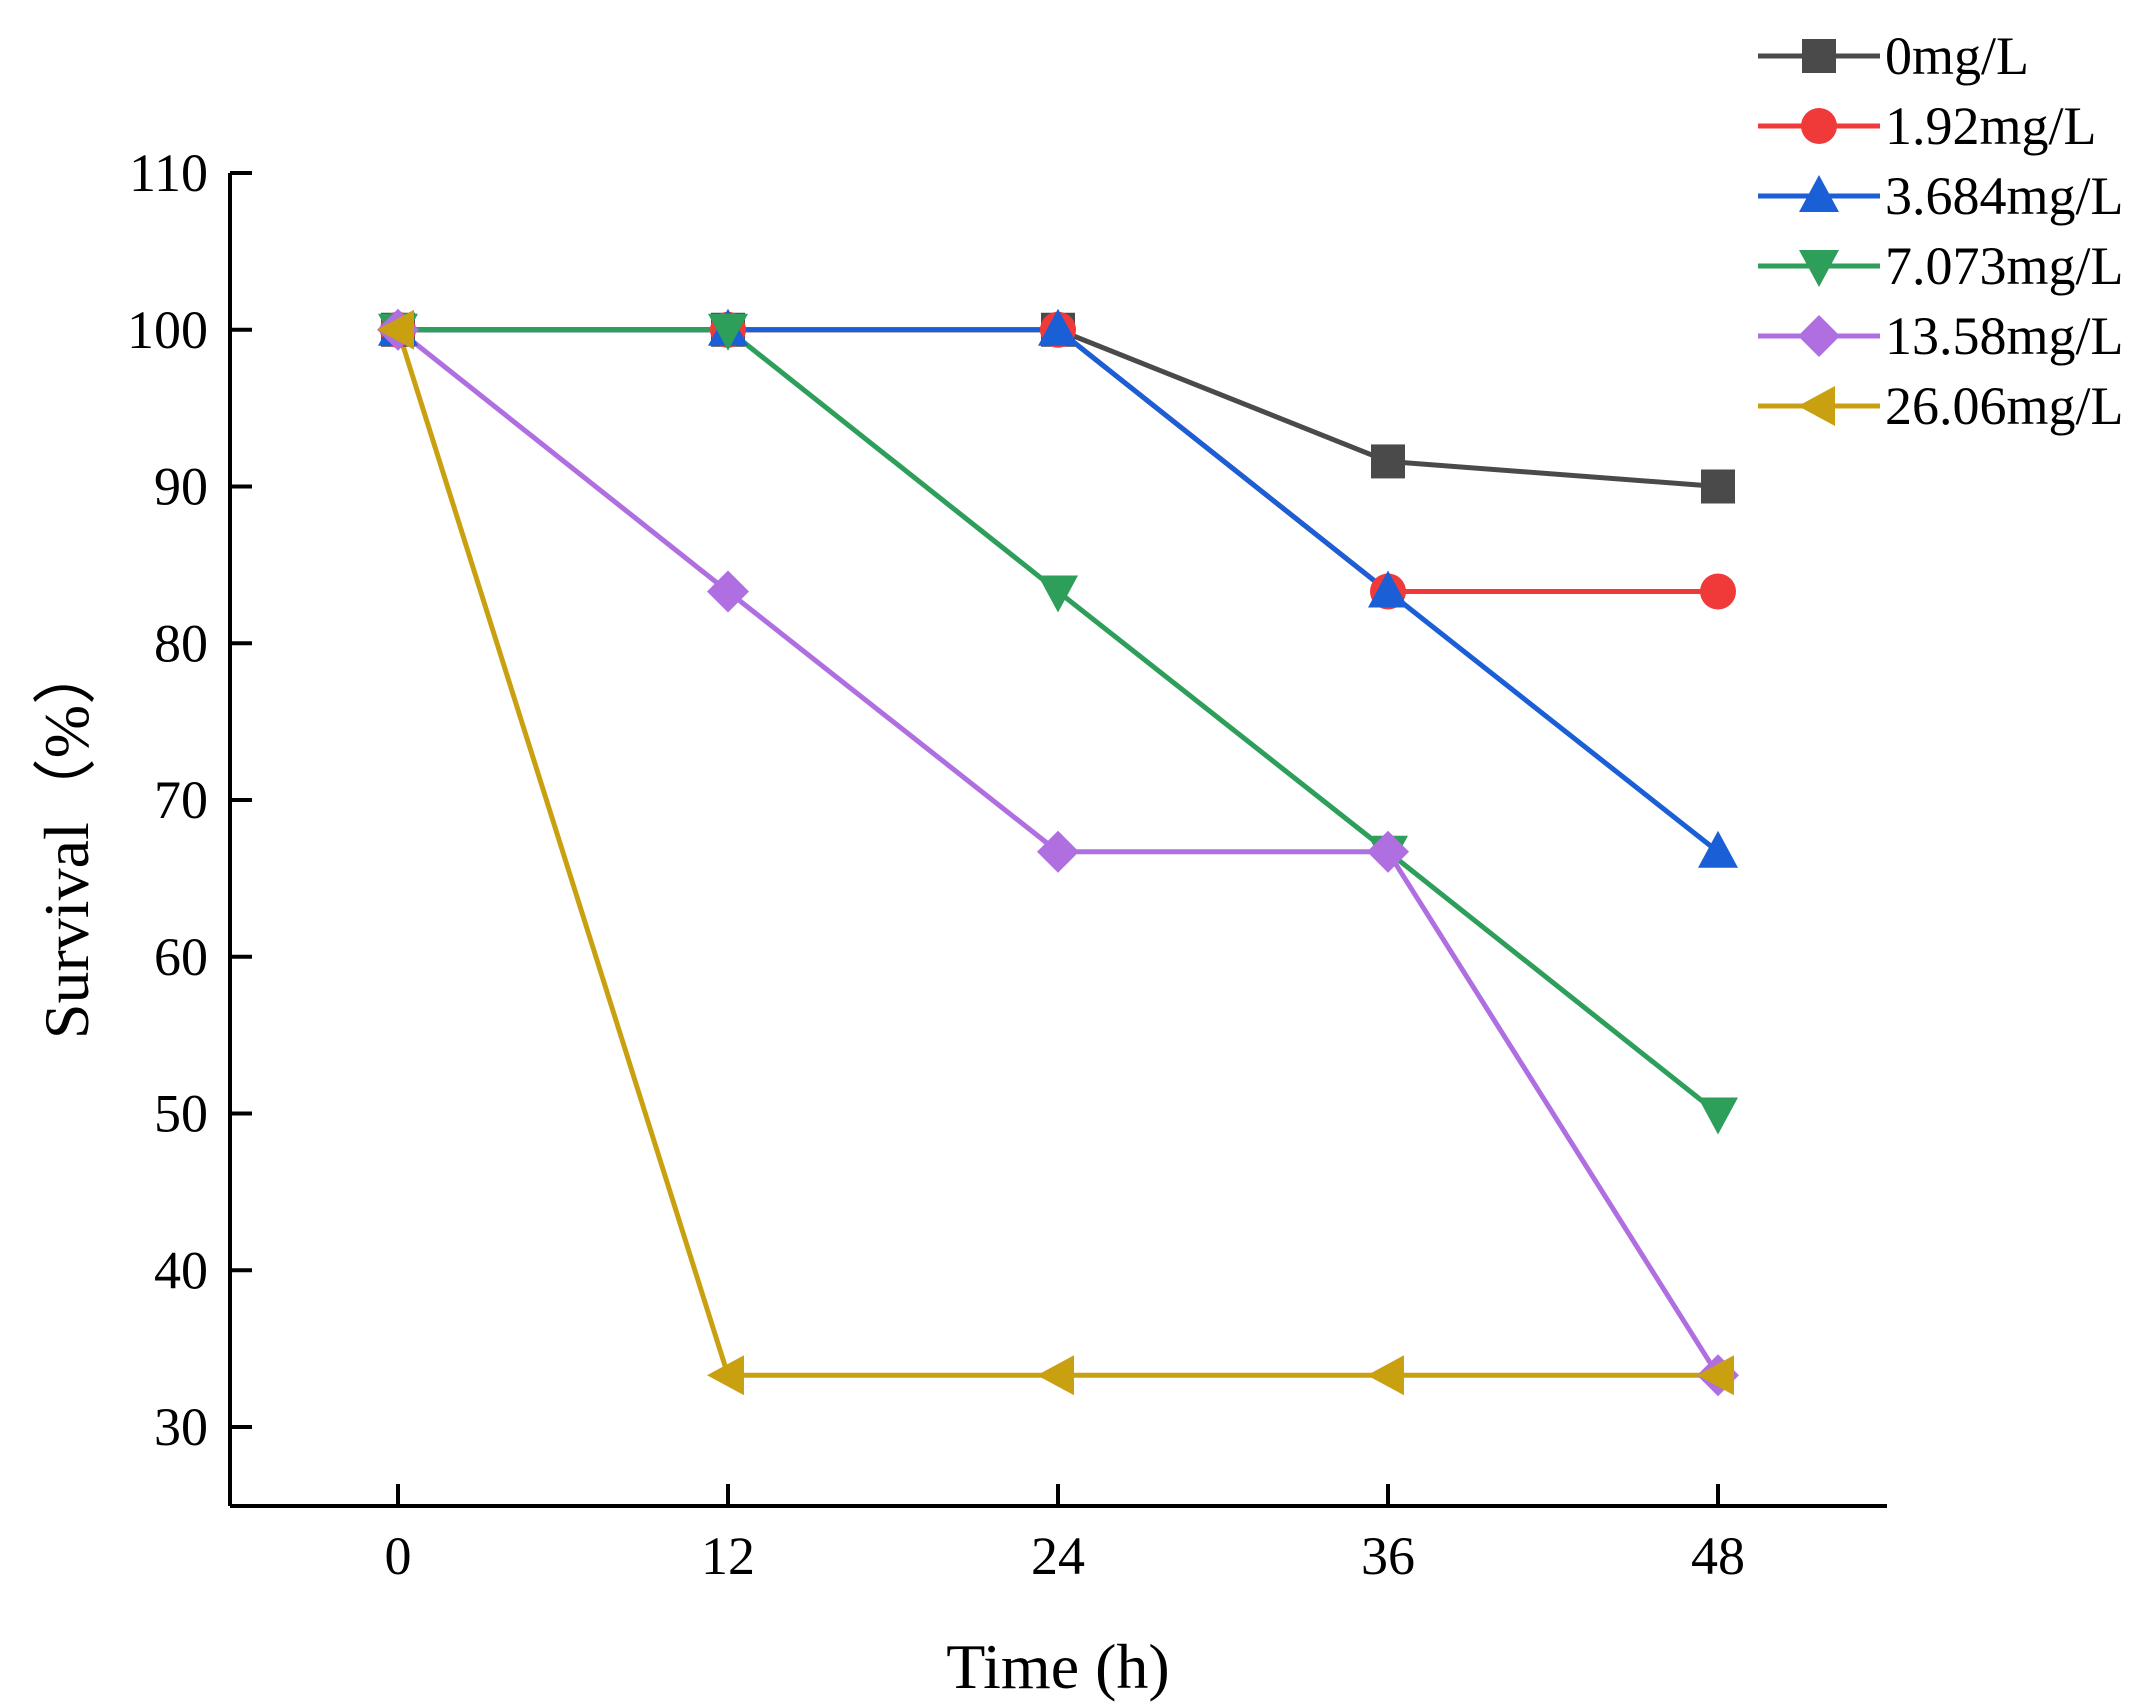  I want to click on y-tick-label: 70, so click(181, 800).